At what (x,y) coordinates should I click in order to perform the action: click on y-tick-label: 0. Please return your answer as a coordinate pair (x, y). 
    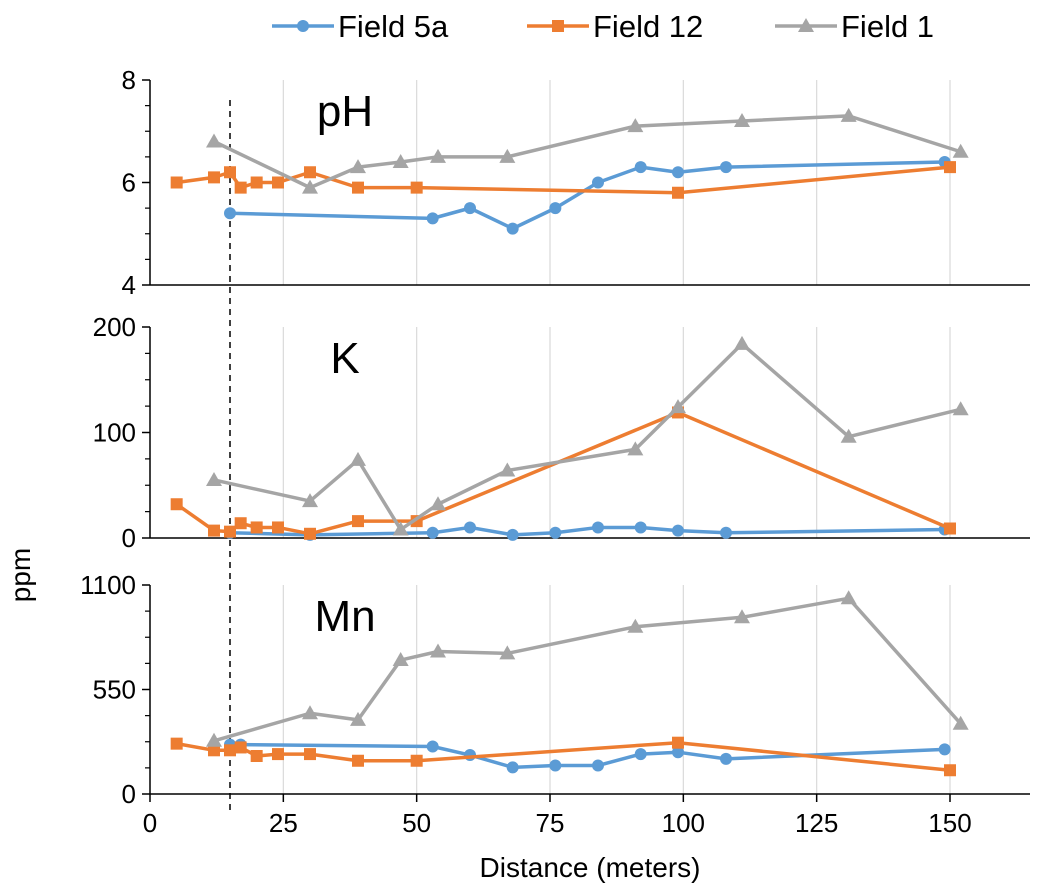
    Looking at the image, I should click on (129, 538).